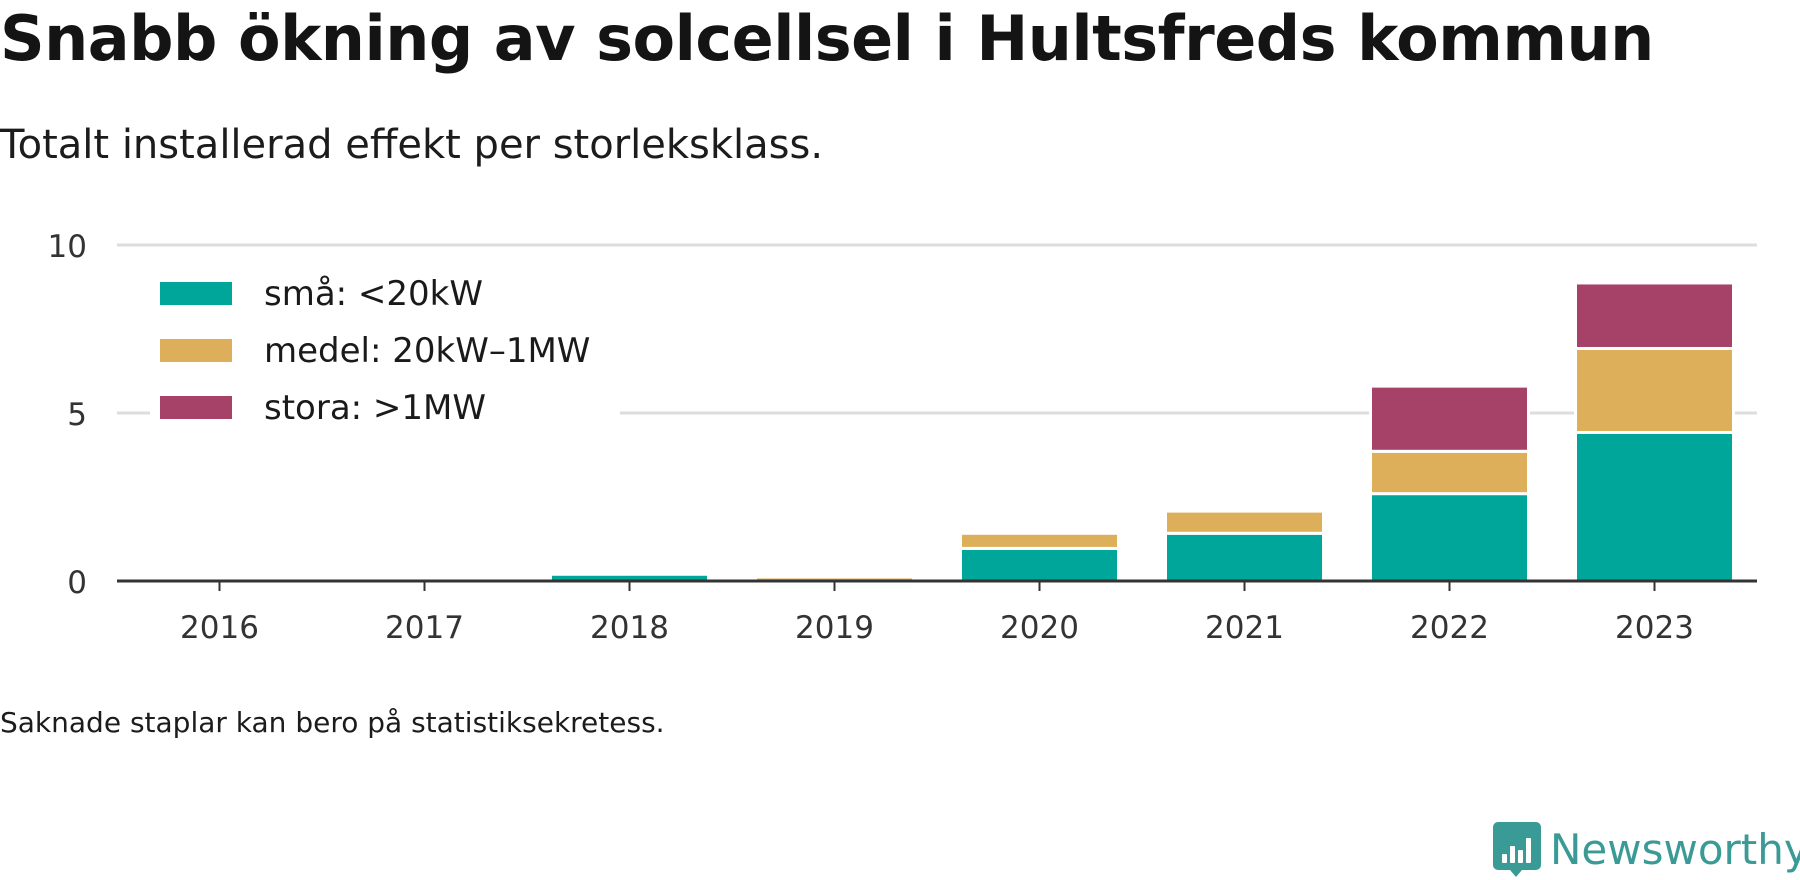 The width and height of the screenshot is (1800, 880). What do you see at coordinates (424, 628) in the screenshot?
I see `x-tick-label: 2017` at bounding box center [424, 628].